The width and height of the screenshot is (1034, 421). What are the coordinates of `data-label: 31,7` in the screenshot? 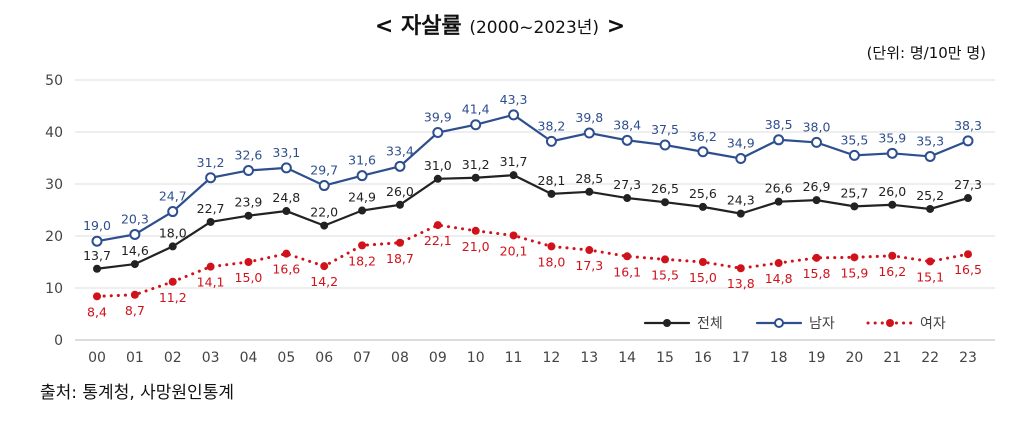 It's located at (514, 161).